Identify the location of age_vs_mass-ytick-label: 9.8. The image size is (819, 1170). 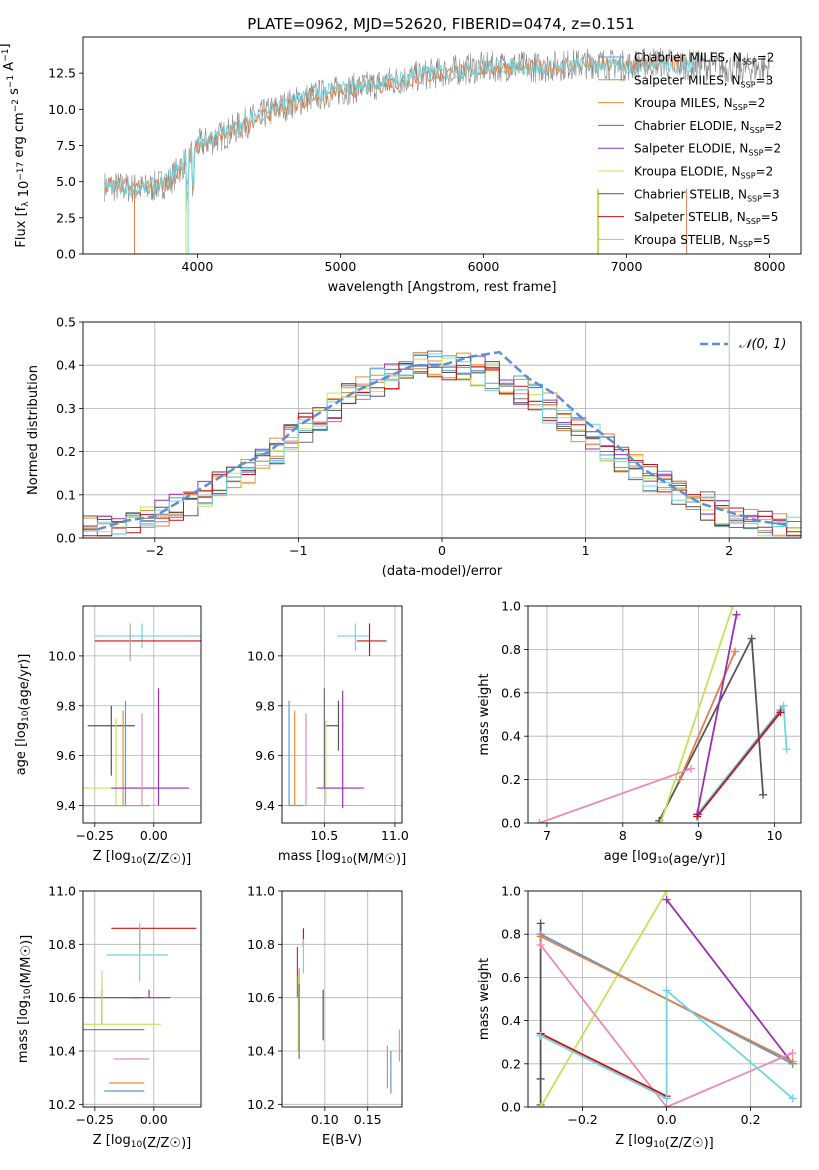
(265, 705).